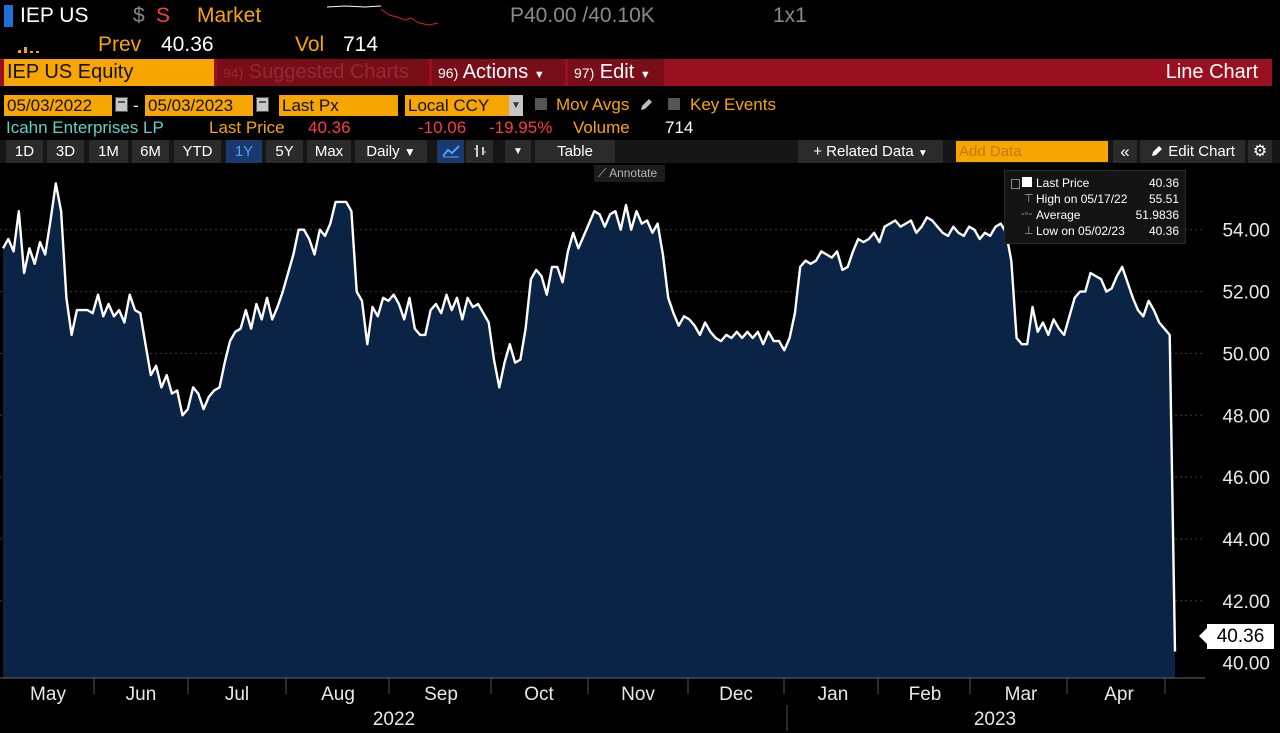  Describe the element at coordinates (141, 694) in the screenshot. I see `x-month-label: Jun` at that location.